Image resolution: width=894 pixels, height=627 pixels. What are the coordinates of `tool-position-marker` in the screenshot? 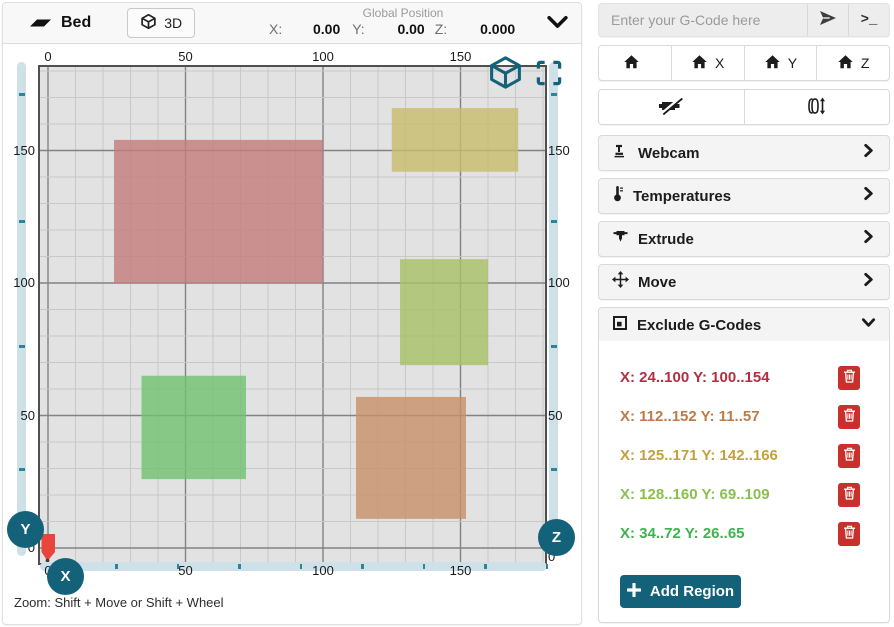 It's located at (48, 547).